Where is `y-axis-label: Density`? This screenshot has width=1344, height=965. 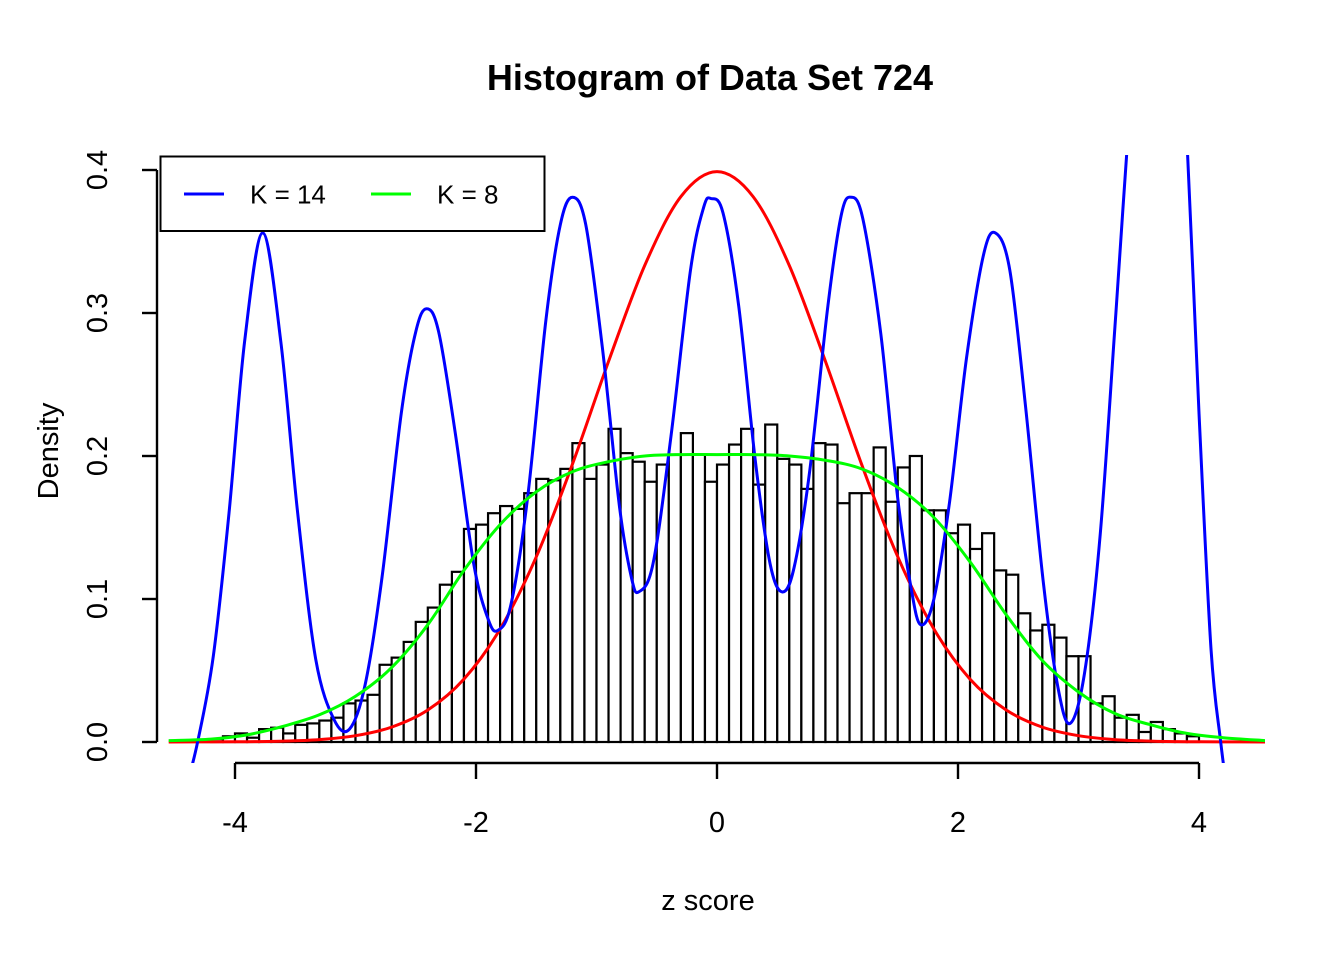
y-axis-label: Density is located at coordinates (49, 450).